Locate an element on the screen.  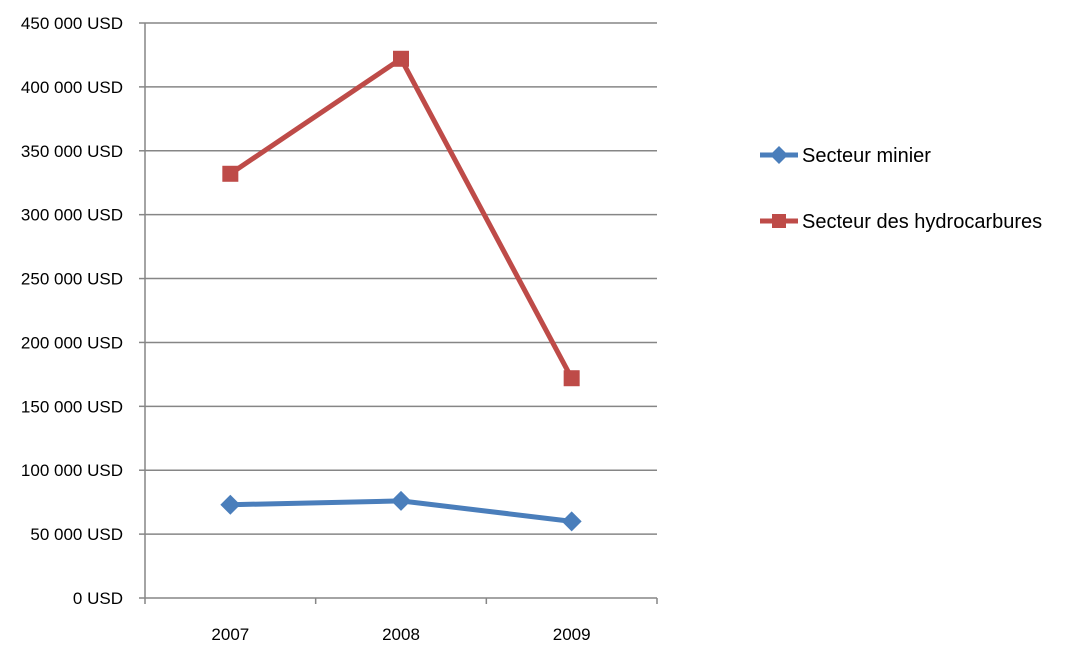
x-tick-label: 2008 is located at coordinates (401, 634).